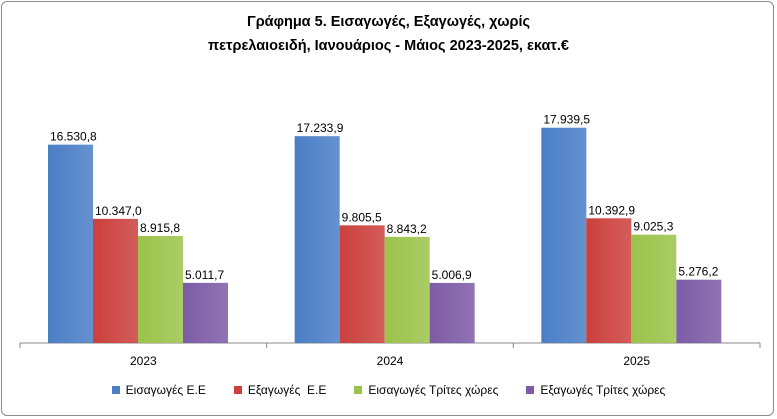 The width and height of the screenshot is (777, 419). What do you see at coordinates (698, 272) in the screenshot?
I see `data-label-2025-series-4: 5.276,2` at bounding box center [698, 272].